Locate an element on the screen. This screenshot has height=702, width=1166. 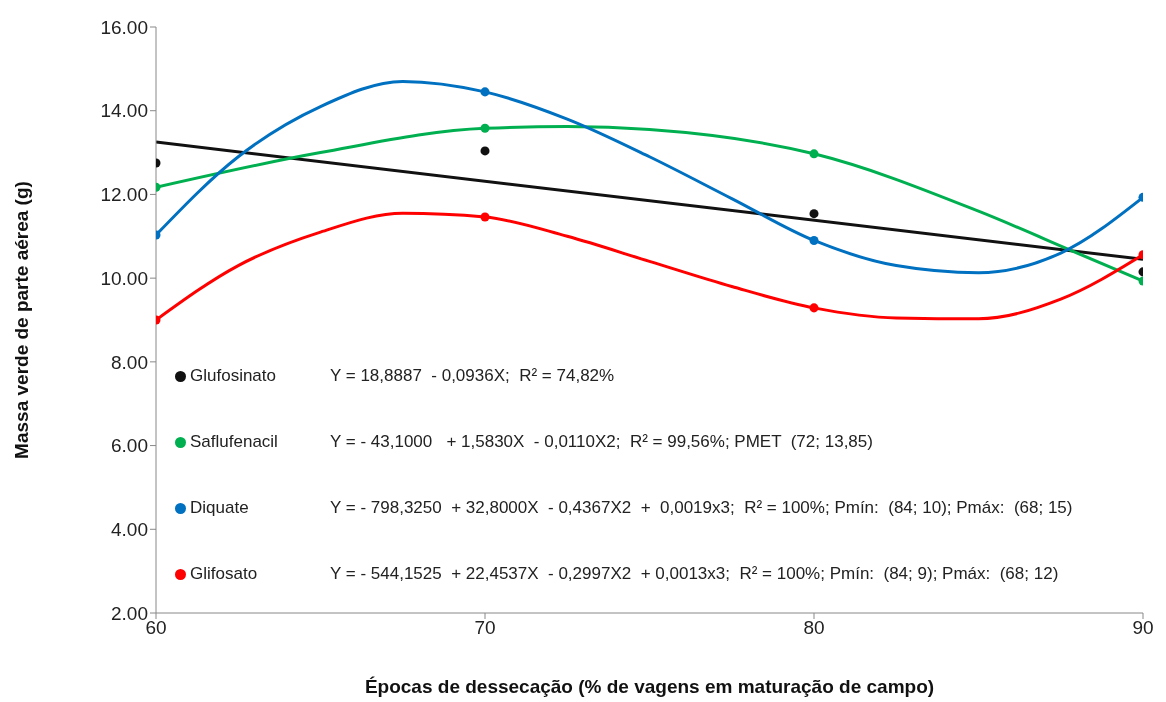
annotation: Y = - 43,1000 + 1,5830X - 0,0110X2; R² = 99,56%; PMET (72; 13,85) is located at coordinates (601, 442).